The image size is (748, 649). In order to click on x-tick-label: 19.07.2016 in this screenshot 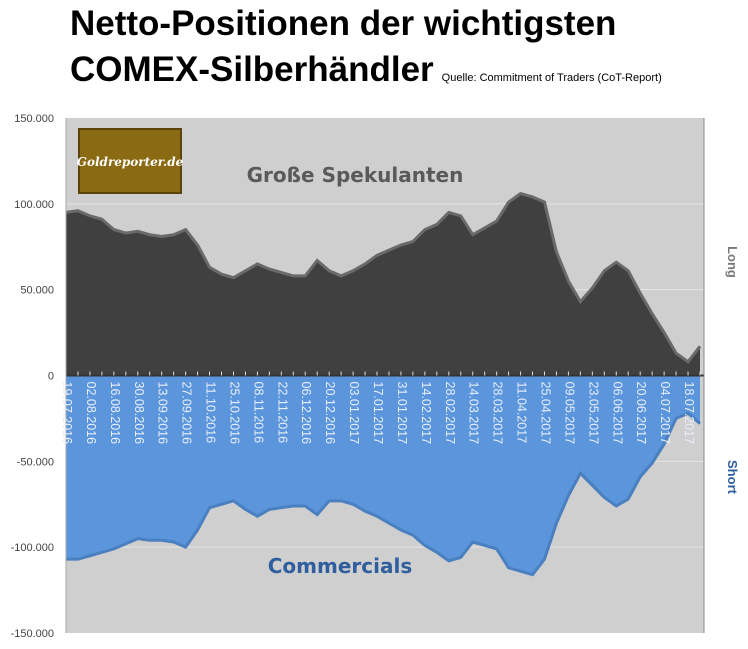, I will do `click(67, 413)`.